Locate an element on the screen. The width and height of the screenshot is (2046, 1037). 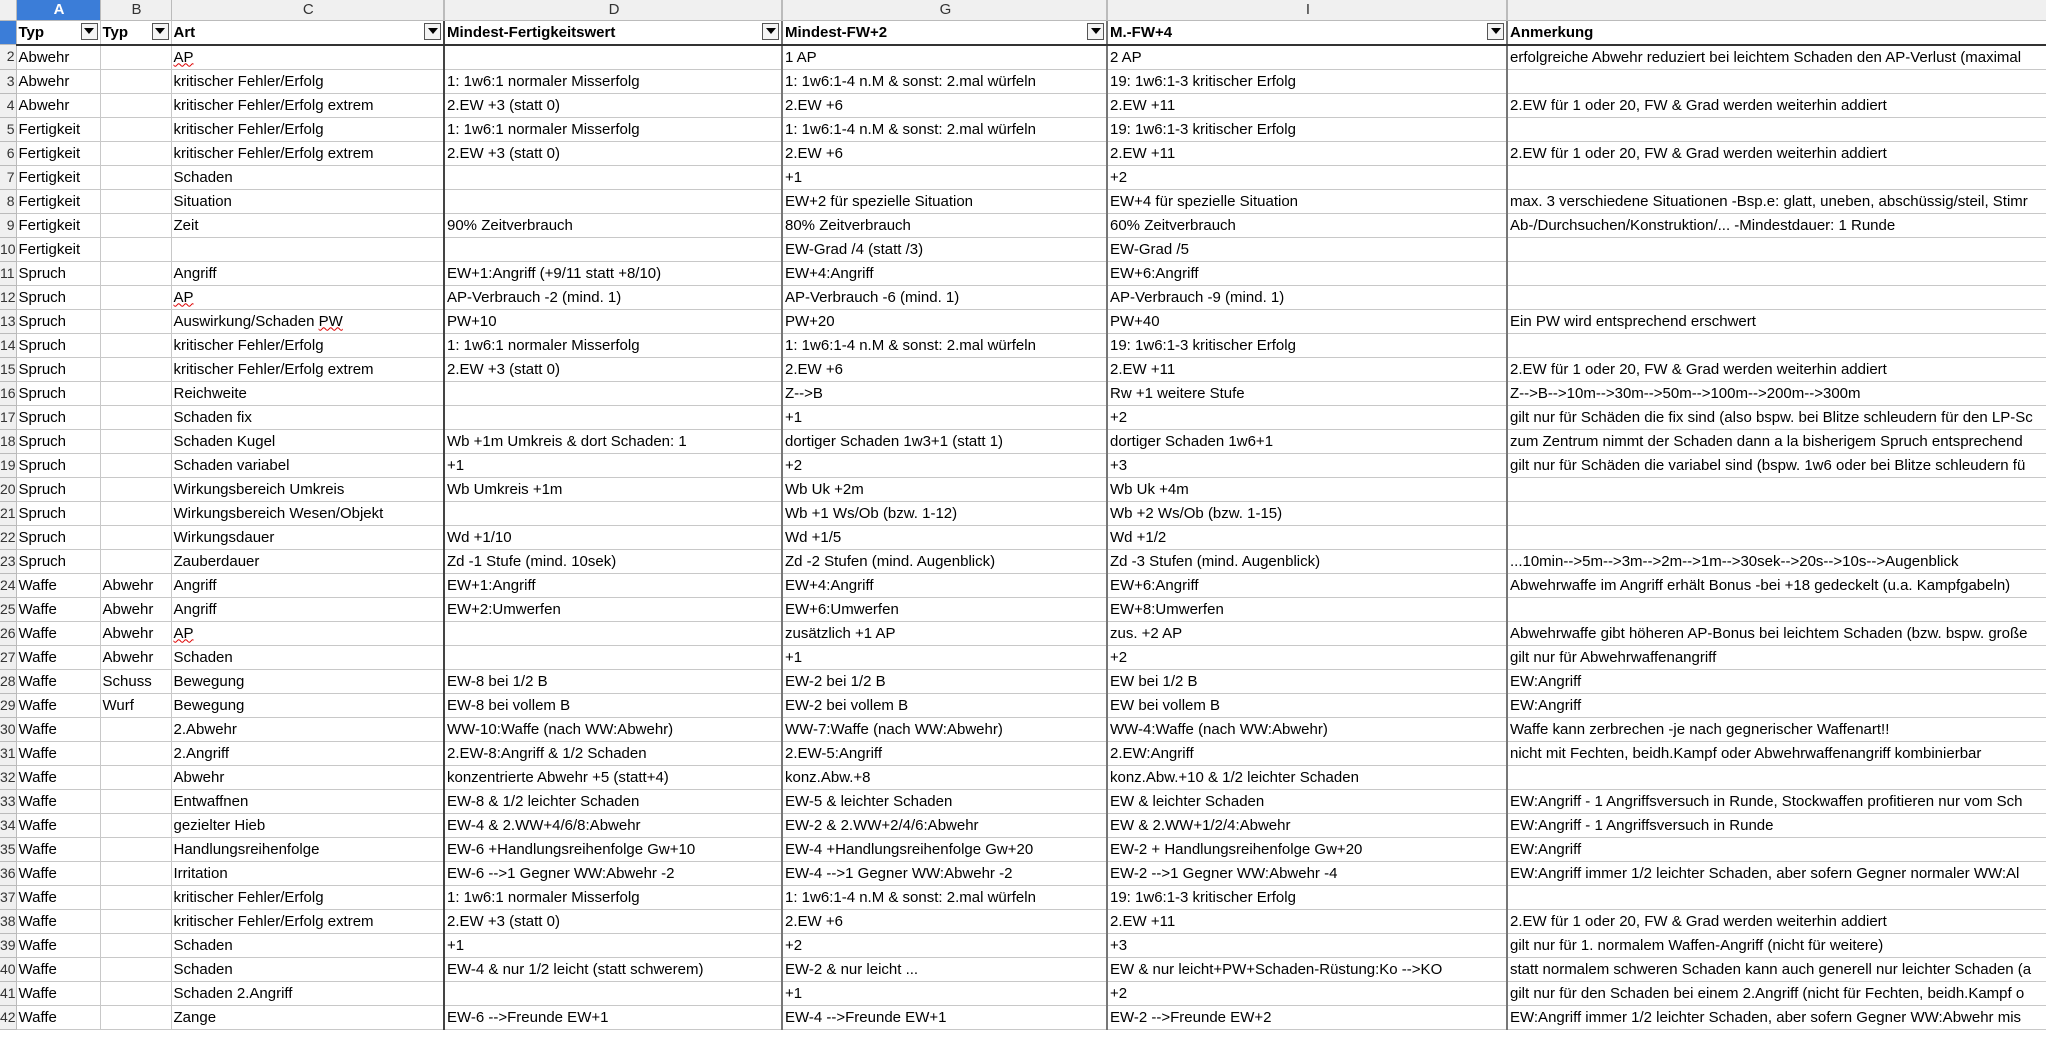
cell-mindest-fw-plus2: 1: 1w6:1-4 n.M & sonst: 2.mal würfeln is located at coordinates (945, 345).